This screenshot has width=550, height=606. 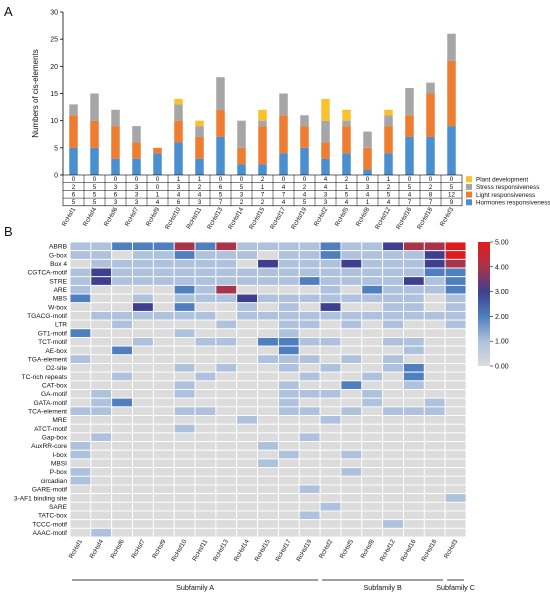 I want to click on row-label: I-box, so click(x=59, y=455).